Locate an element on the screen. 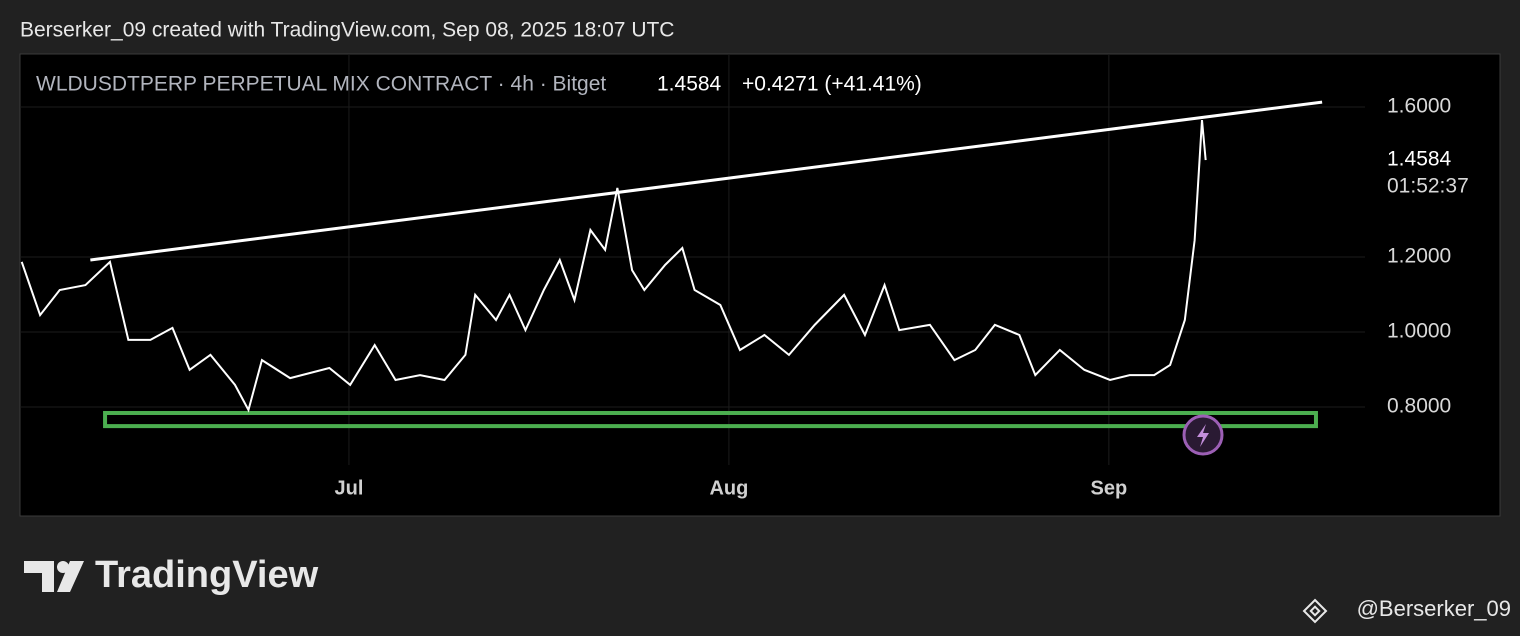 The width and height of the screenshot is (1520, 636). y-tick-label: 1.6000 is located at coordinates (1419, 106).